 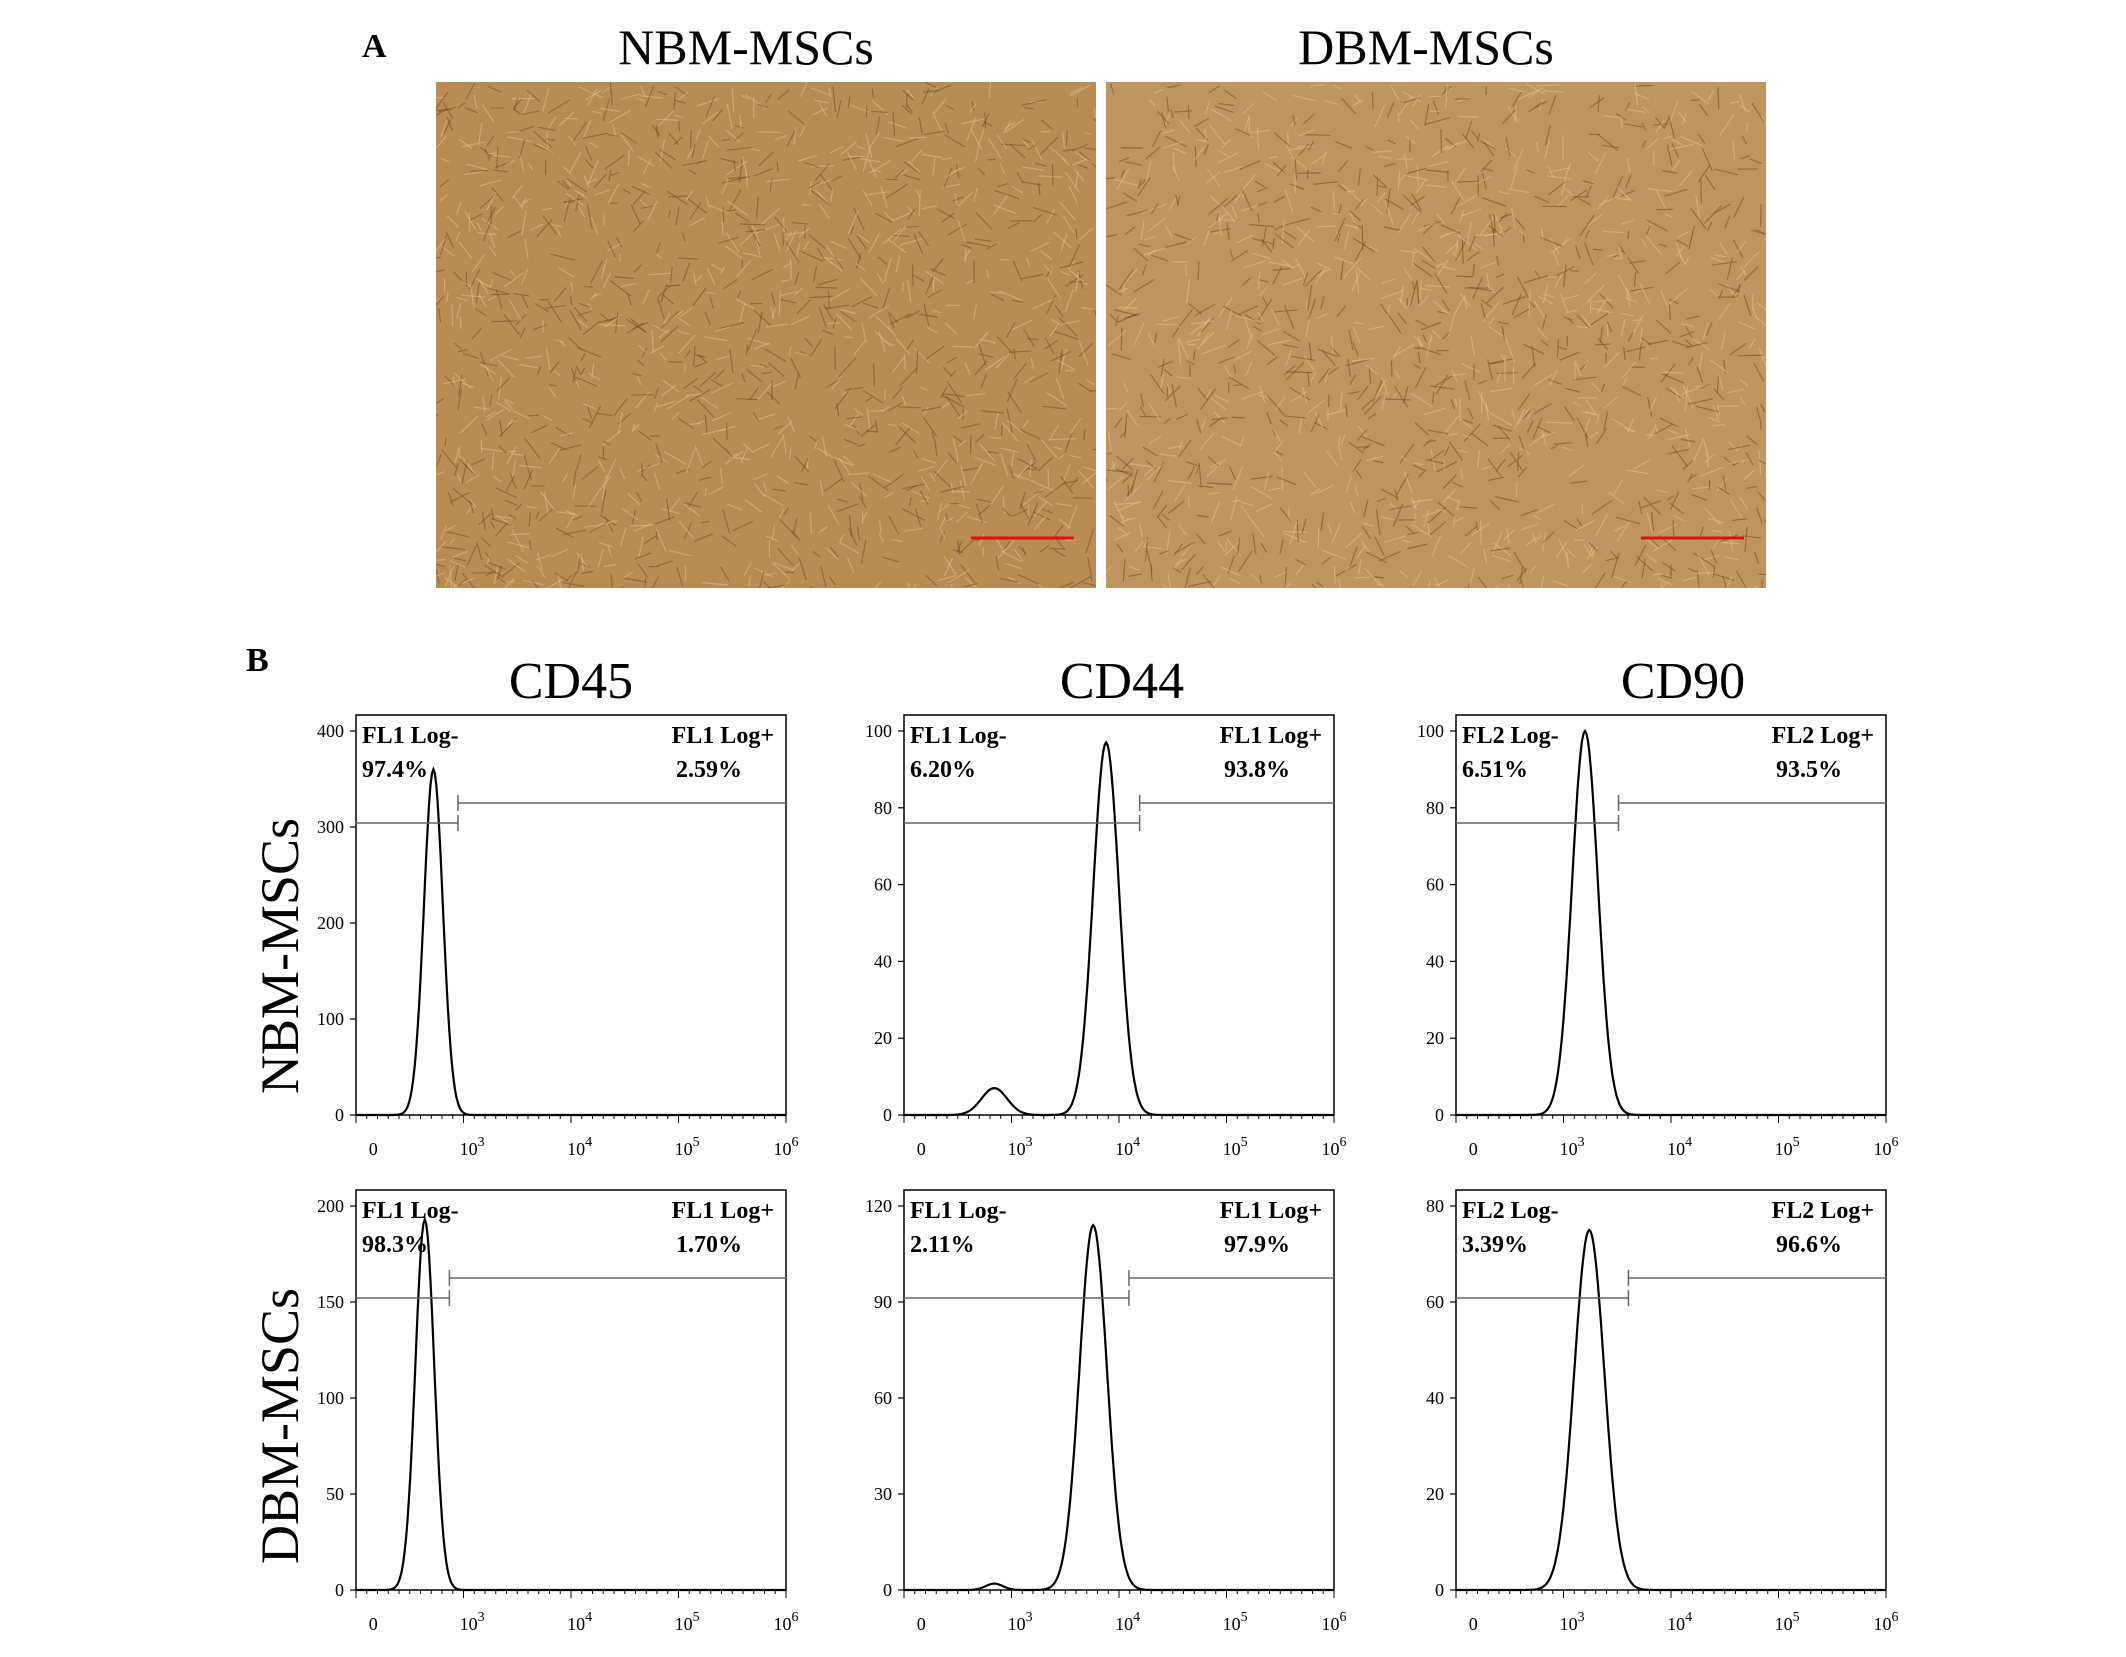 I want to click on gate-negative-percent: 98.3%, so click(x=395, y=1245).